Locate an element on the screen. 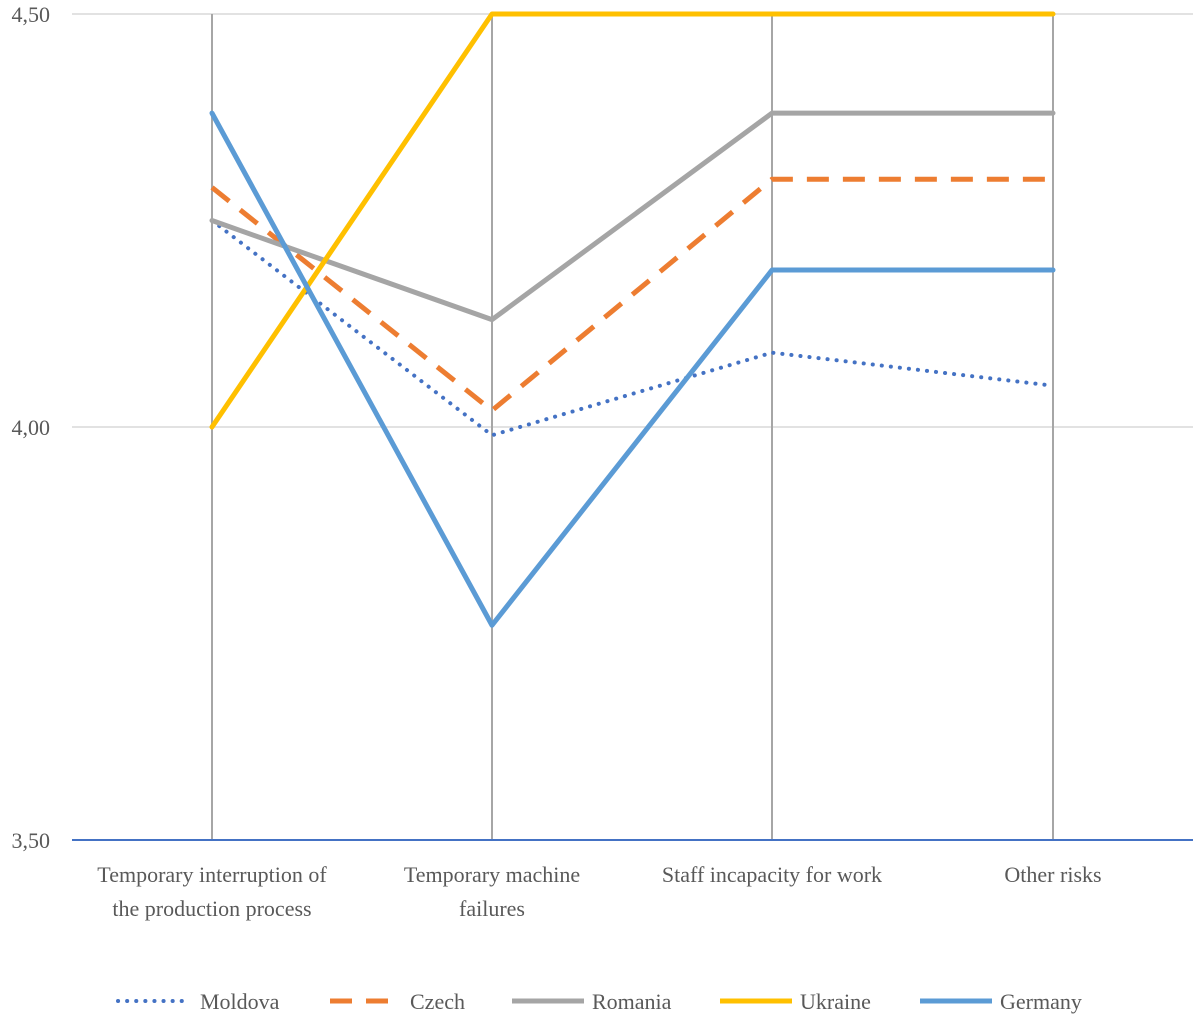  series-line-romania is located at coordinates (632, 216).